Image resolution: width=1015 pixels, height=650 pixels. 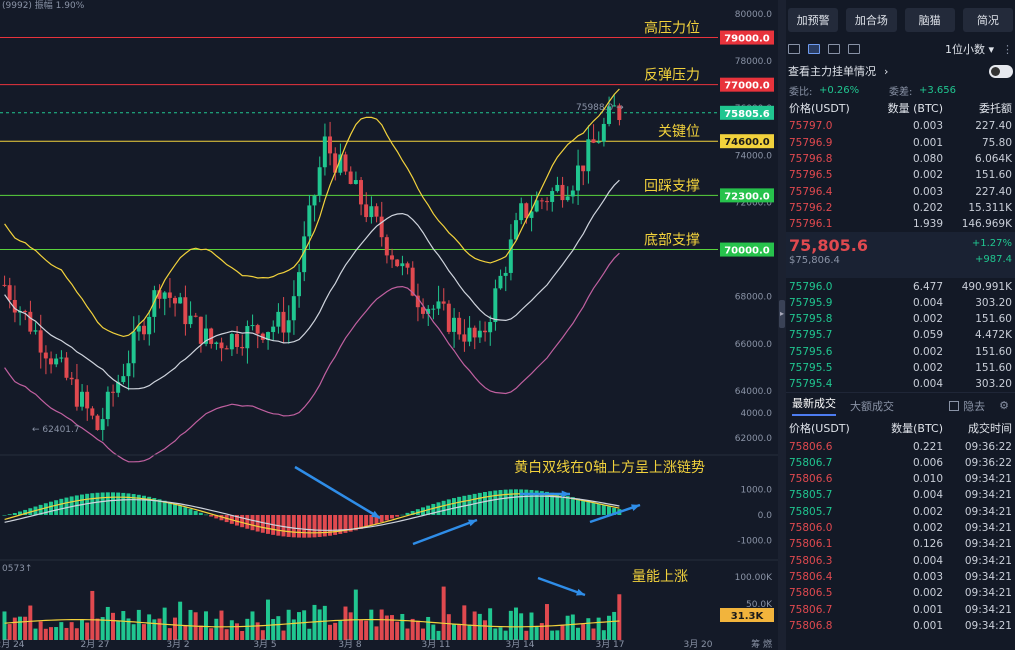 I want to click on settings-icon: ⚙, so click(x=1004, y=406).